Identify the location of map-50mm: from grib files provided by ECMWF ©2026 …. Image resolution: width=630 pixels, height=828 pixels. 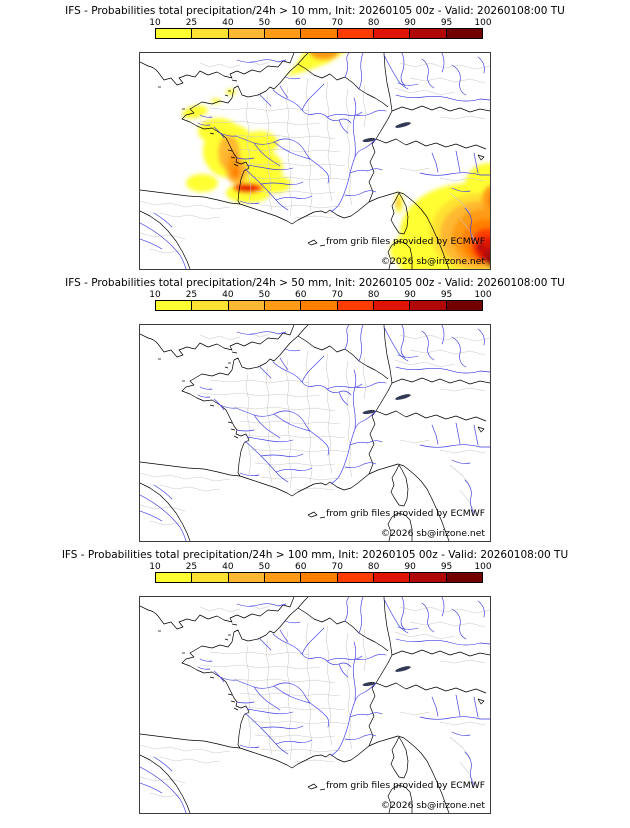
(315, 433).